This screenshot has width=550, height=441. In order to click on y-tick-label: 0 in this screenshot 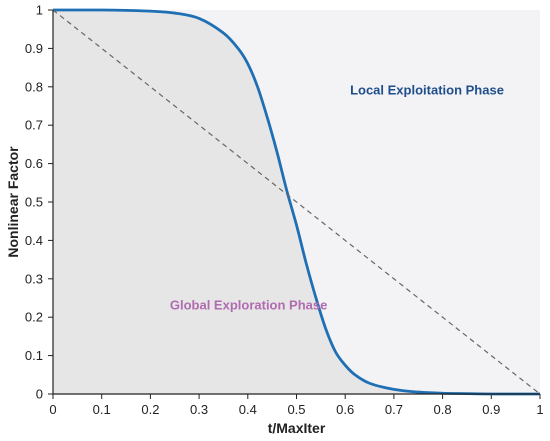, I will do `click(39, 394)`.